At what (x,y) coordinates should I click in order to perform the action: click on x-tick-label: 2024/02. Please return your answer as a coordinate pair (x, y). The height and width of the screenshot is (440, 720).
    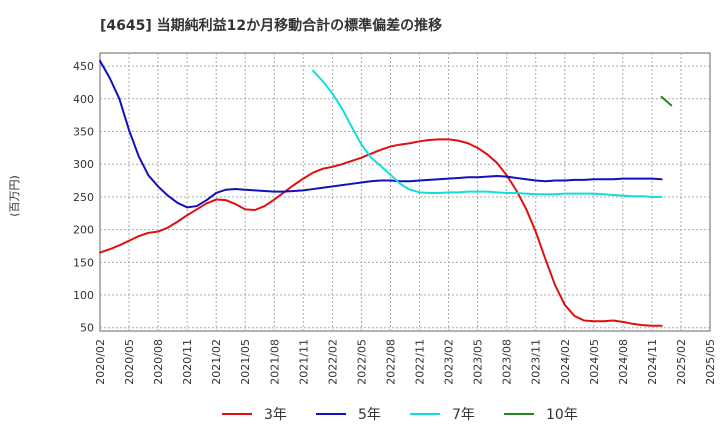
    Looking at the image, I should click on (565, 362).